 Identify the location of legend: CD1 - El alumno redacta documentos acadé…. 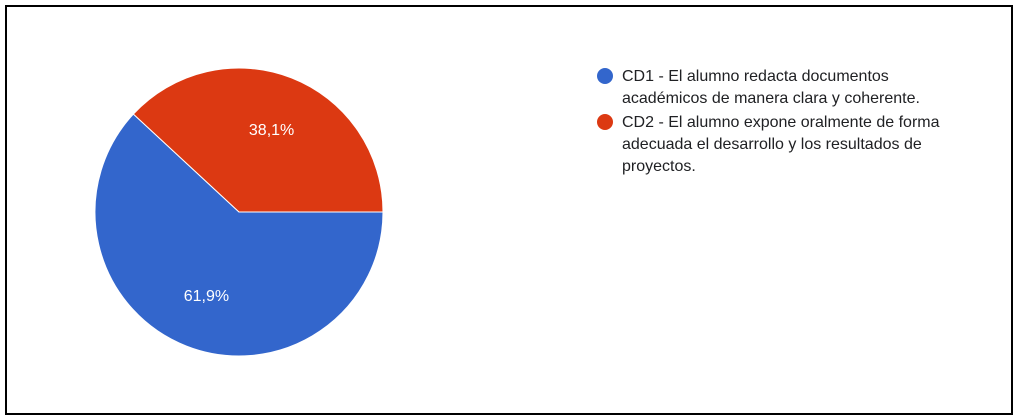
(797, 123).